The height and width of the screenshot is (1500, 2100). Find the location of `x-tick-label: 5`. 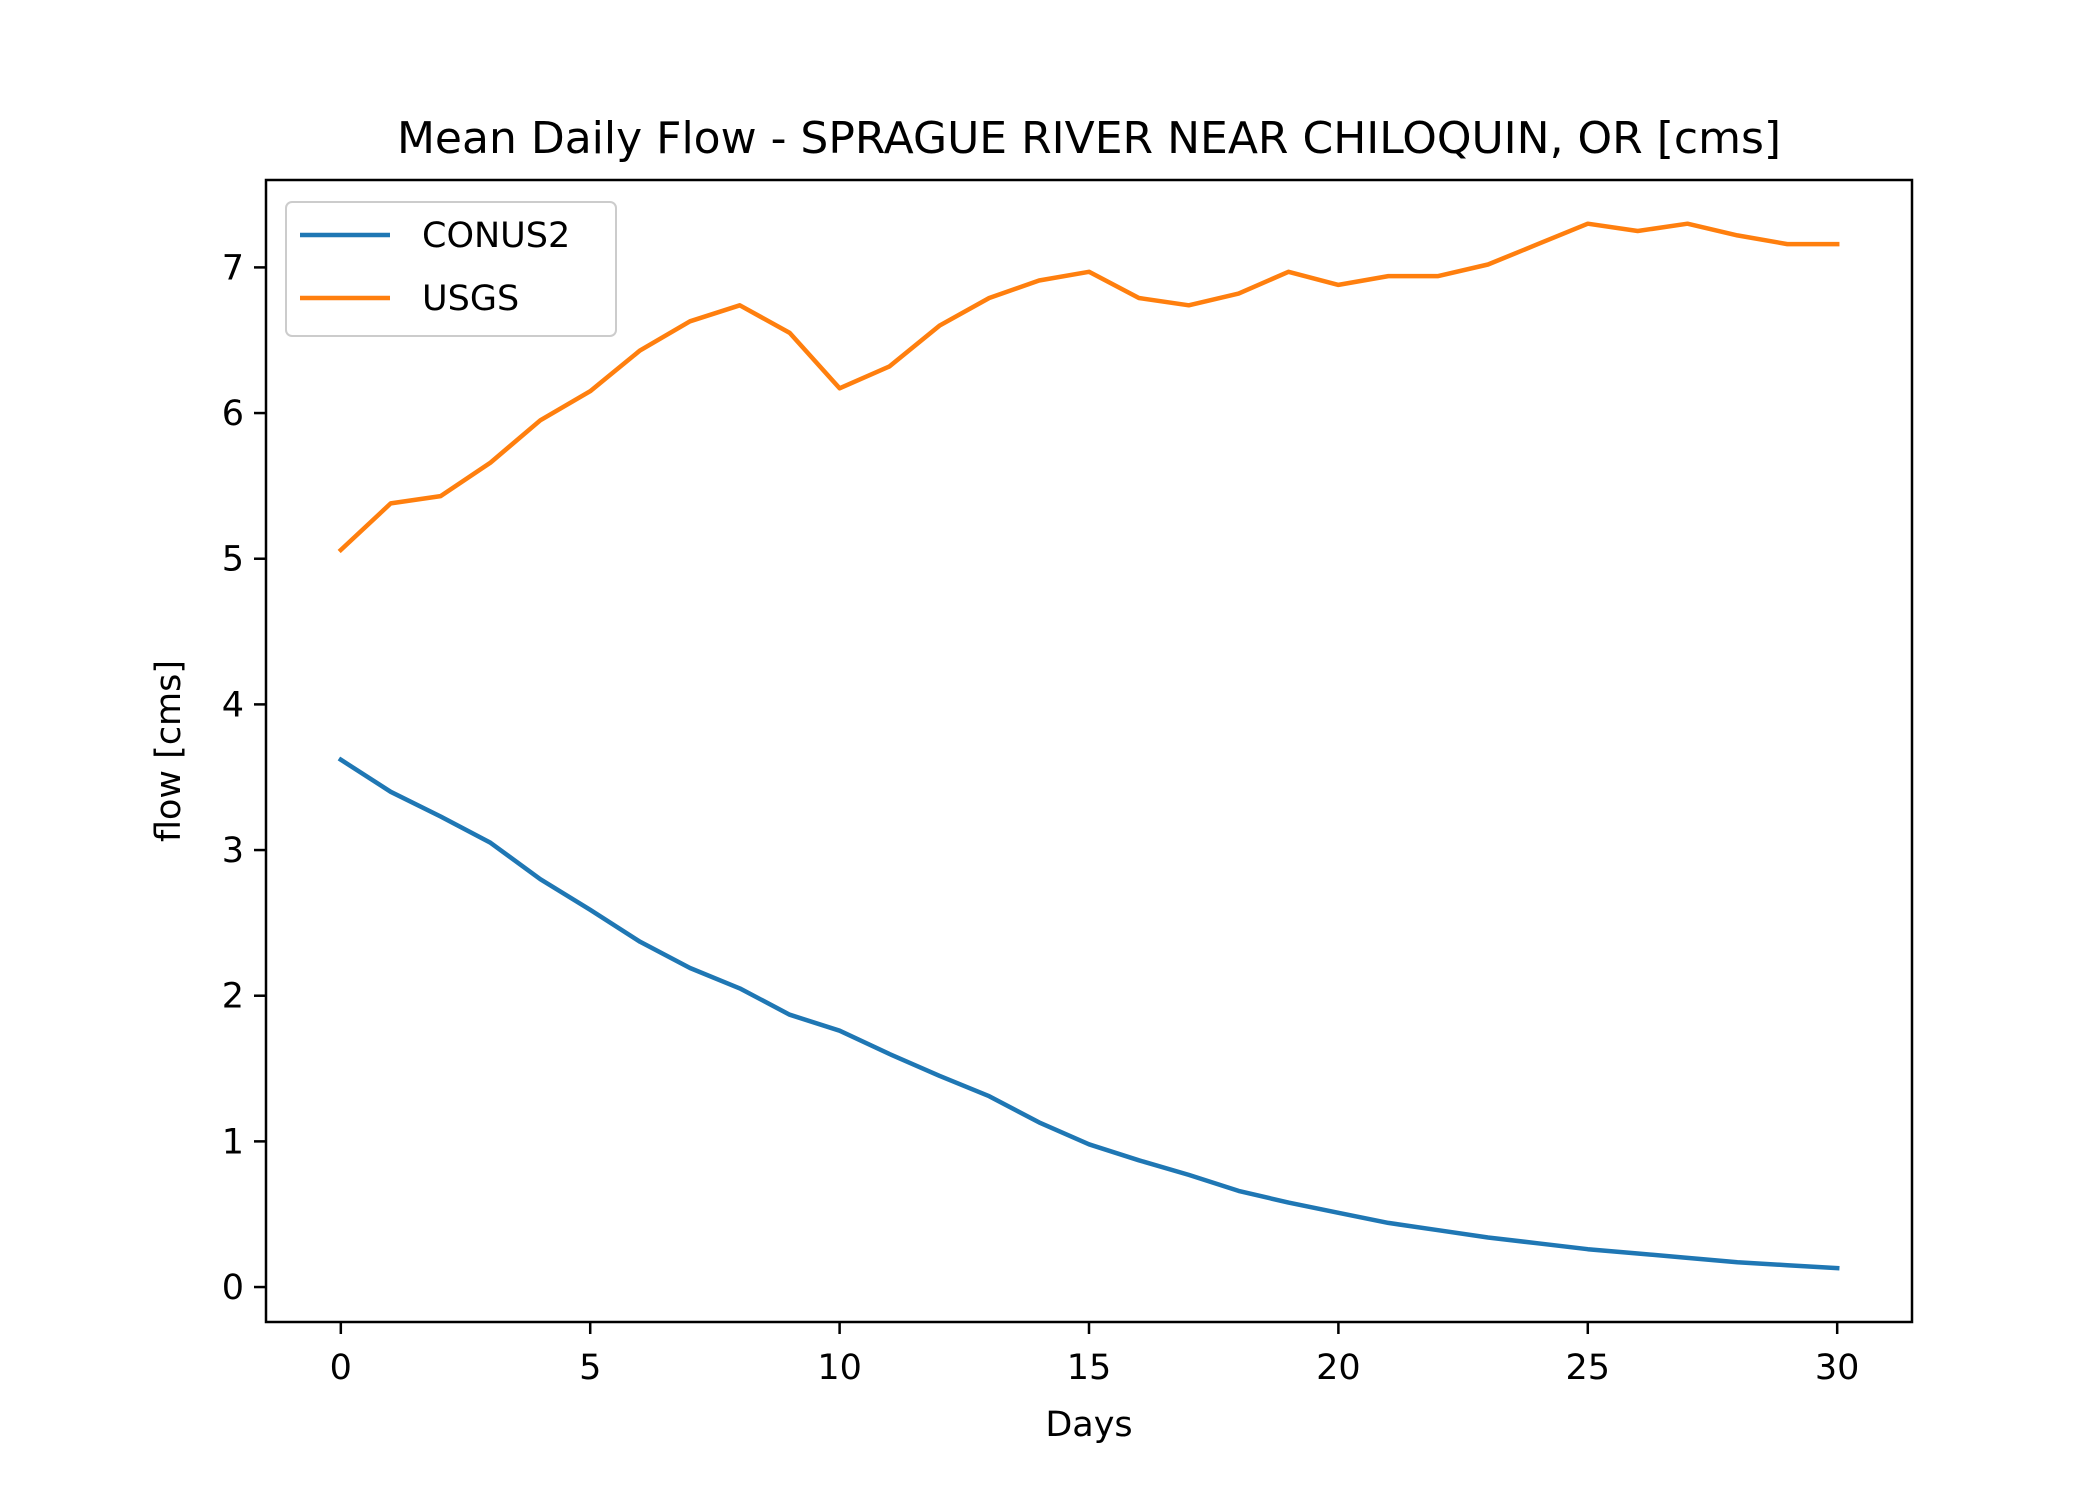

x-tick-label: 5 is located at coordinates (590, 1368).